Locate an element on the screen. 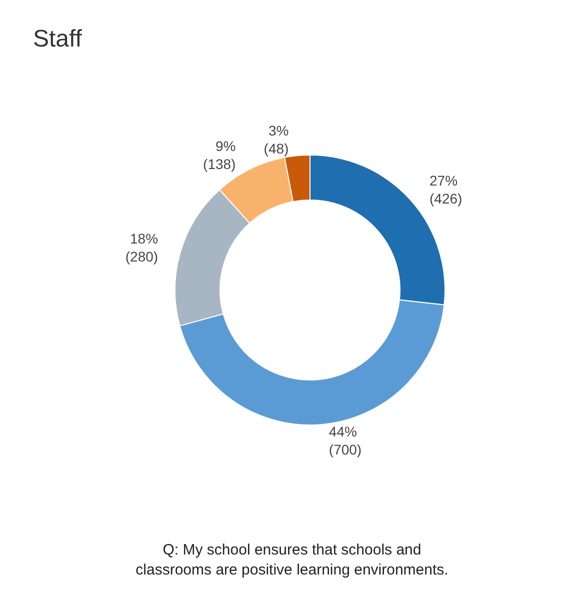 Image resolution: width=584 pixels, height=601 pixels. data-label: 18% (280) is located at coordinates (141, 247).